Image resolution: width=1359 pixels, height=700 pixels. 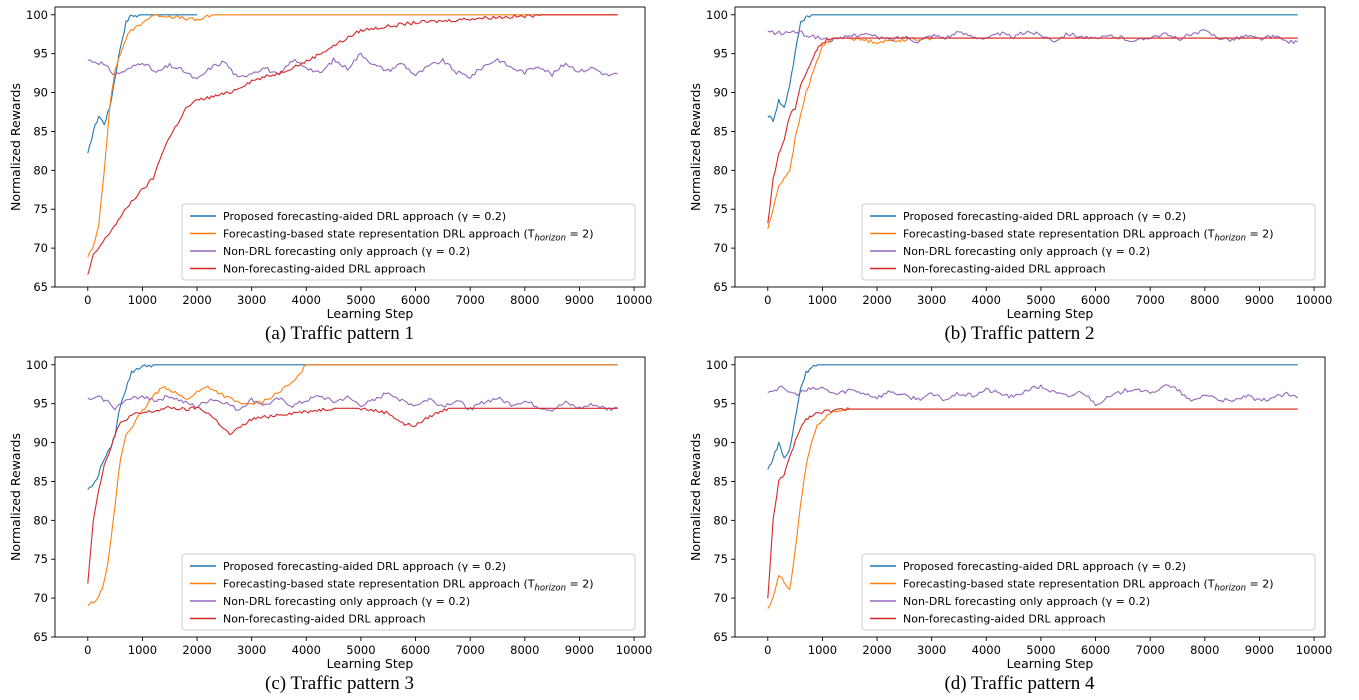 What do you see at coordinates (720, 287) in the screenshot?
I see `y-tick-label-b: 65` at bounding box center [720, 287].